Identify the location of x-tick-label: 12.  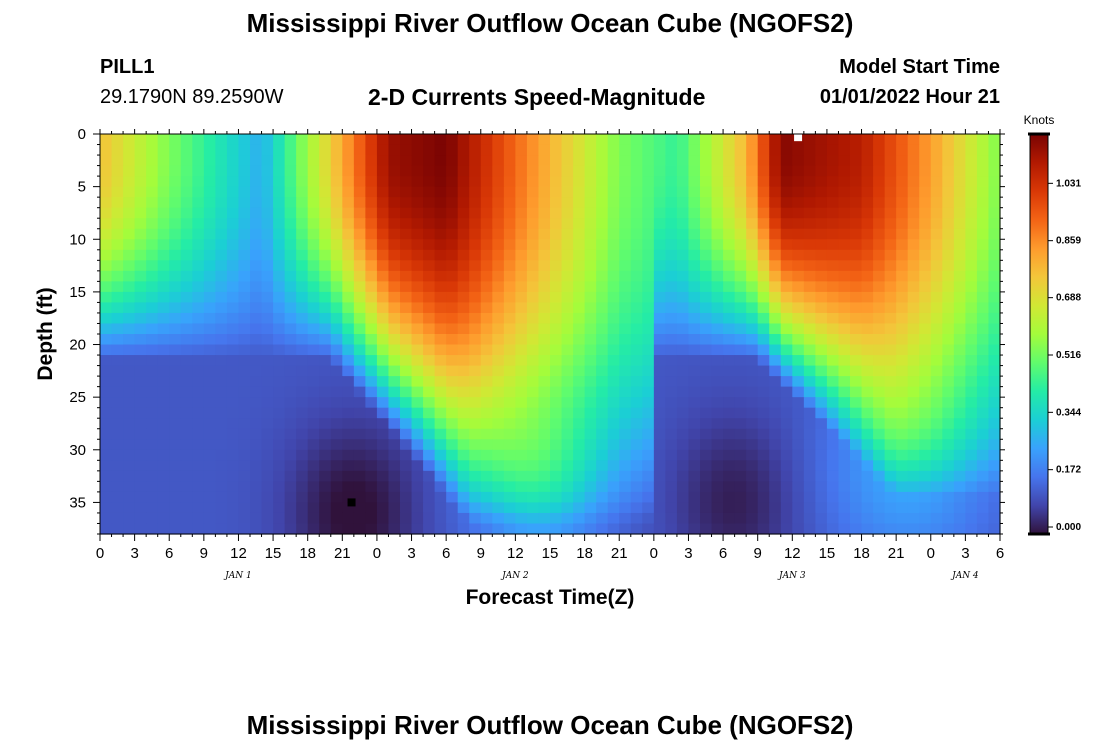
(515, 553).